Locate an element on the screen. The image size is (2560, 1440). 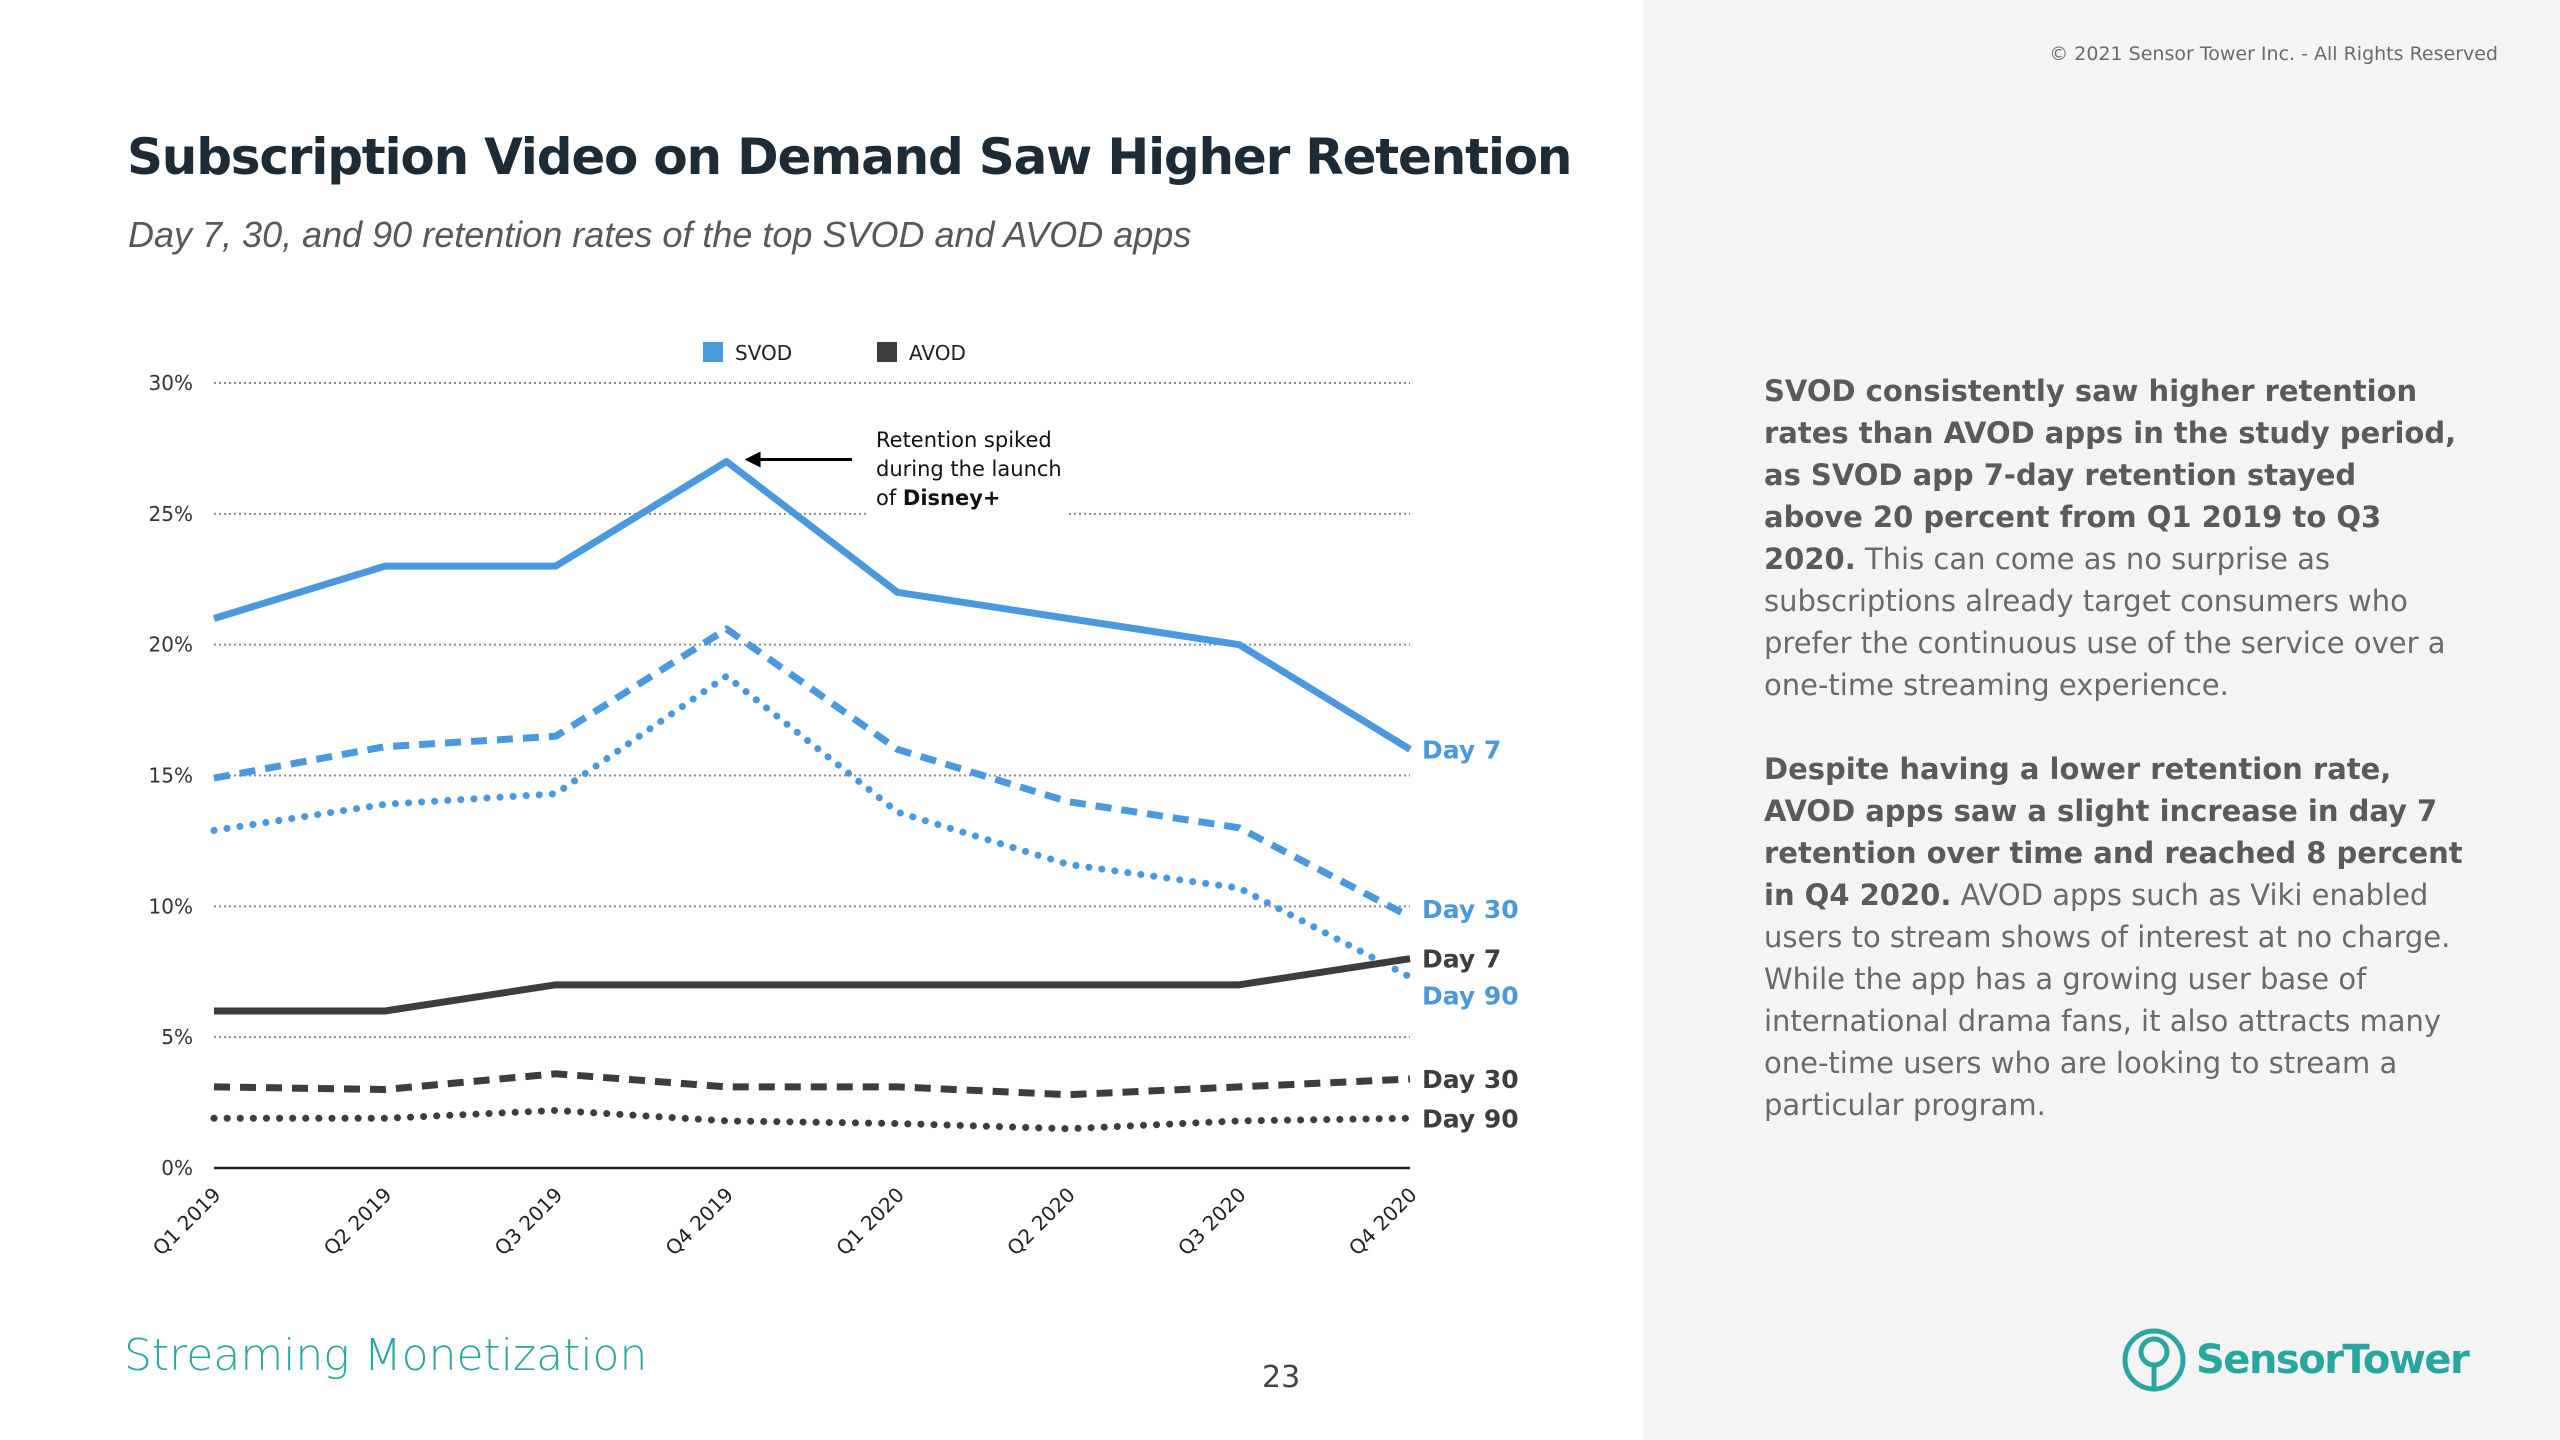
page-number: 23 is located at coordinates (1281, 1377).